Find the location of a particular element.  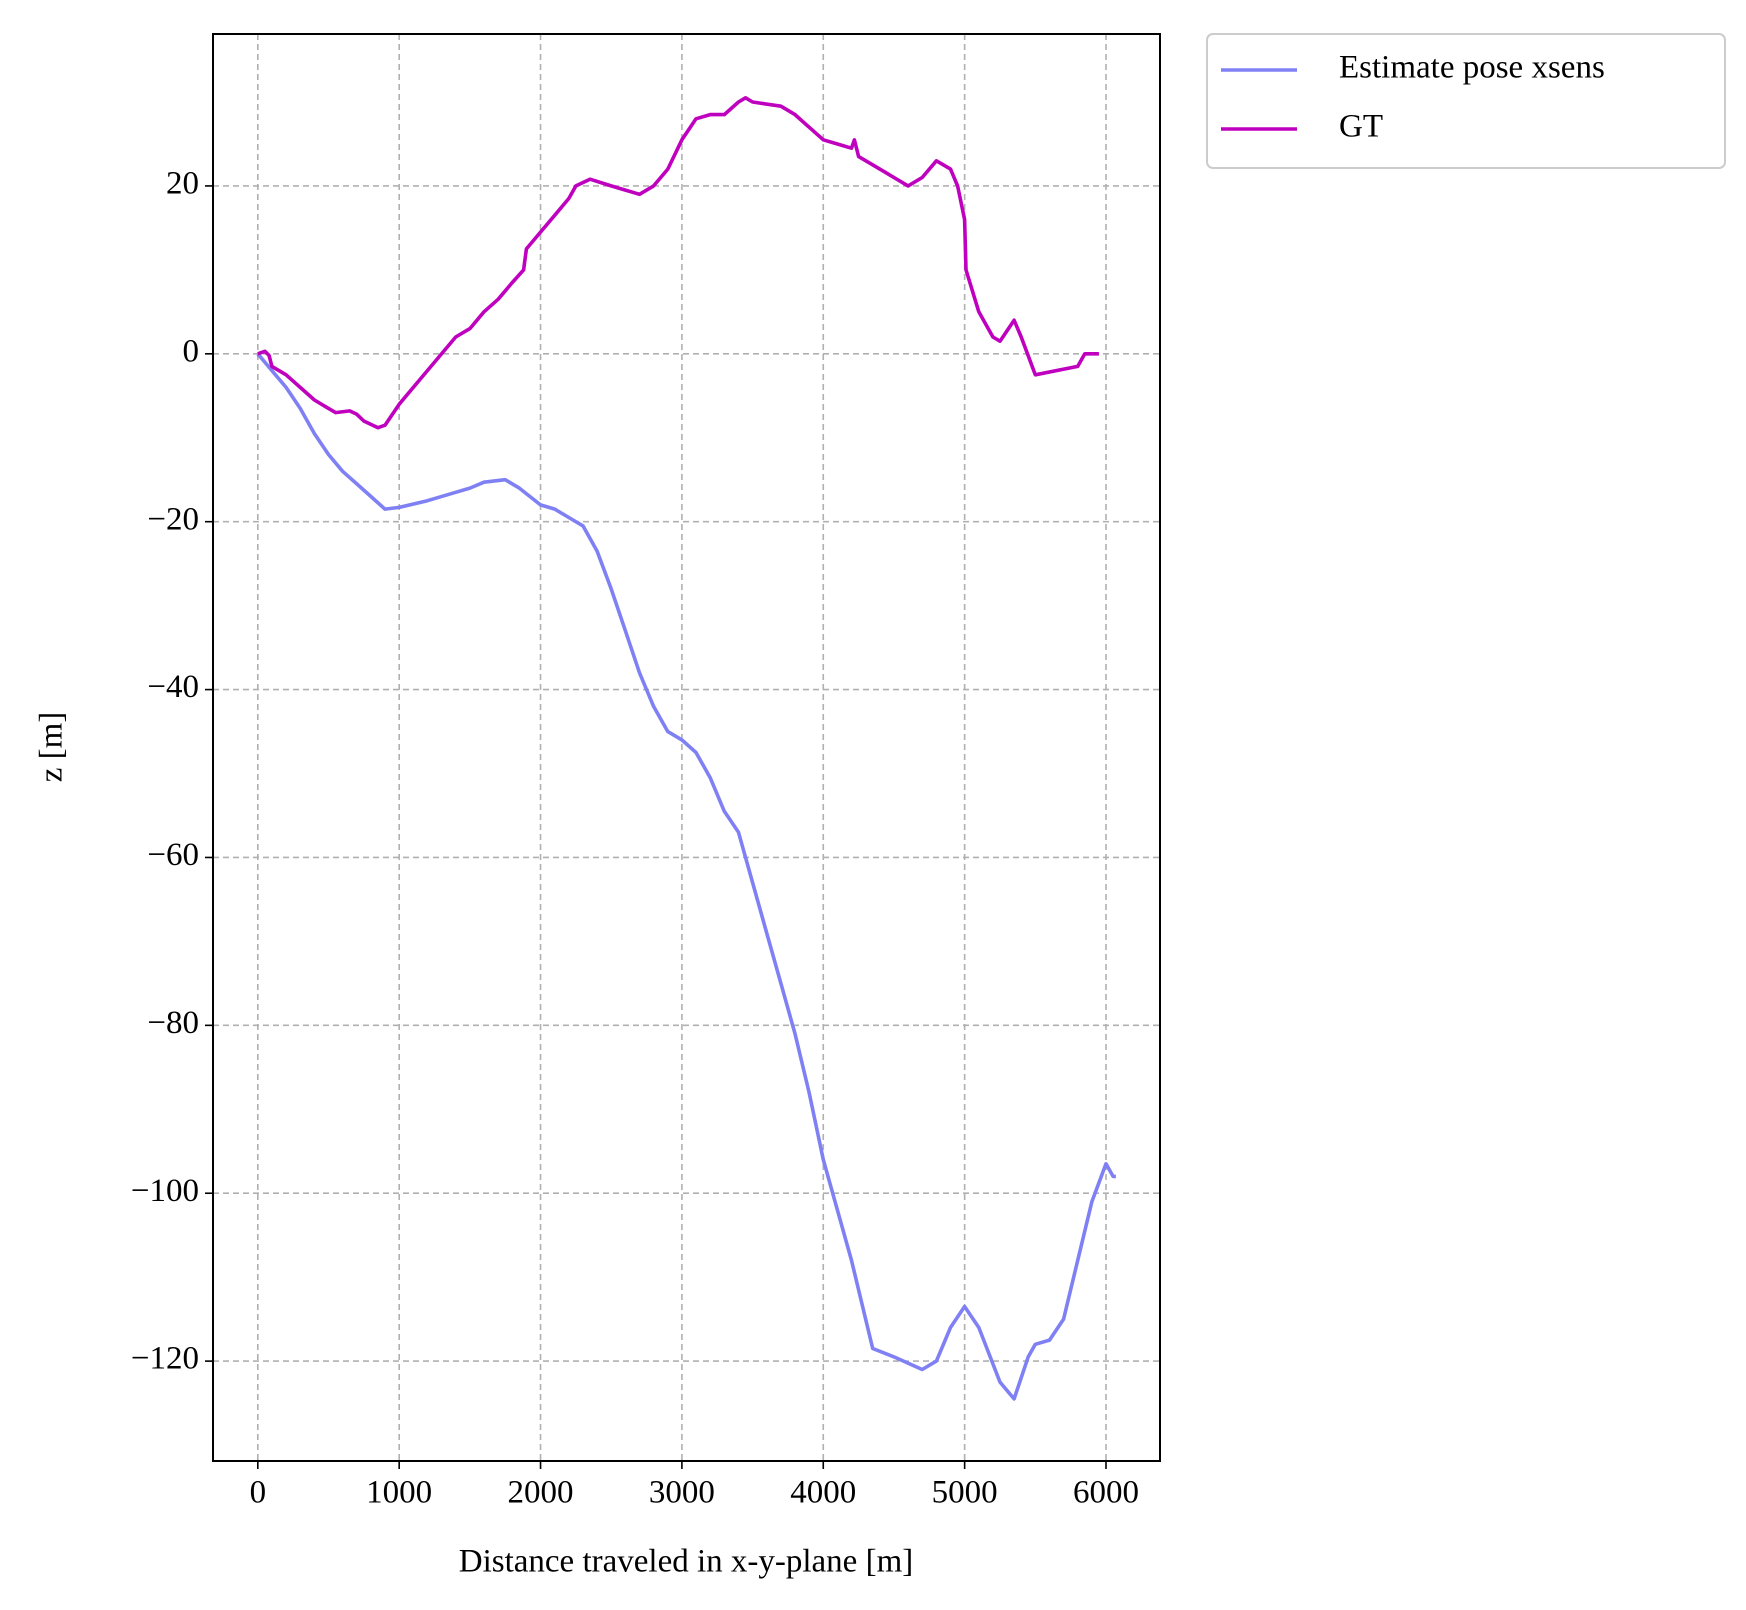

x-tick-label: 4000 is located at coordinates (823, 1493).